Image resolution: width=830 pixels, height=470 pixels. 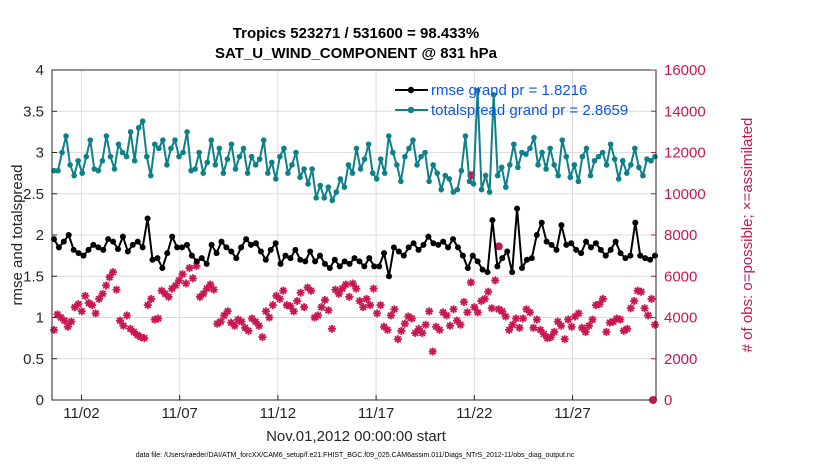 I want to click on legend-marker, so click(x=411, y=90).